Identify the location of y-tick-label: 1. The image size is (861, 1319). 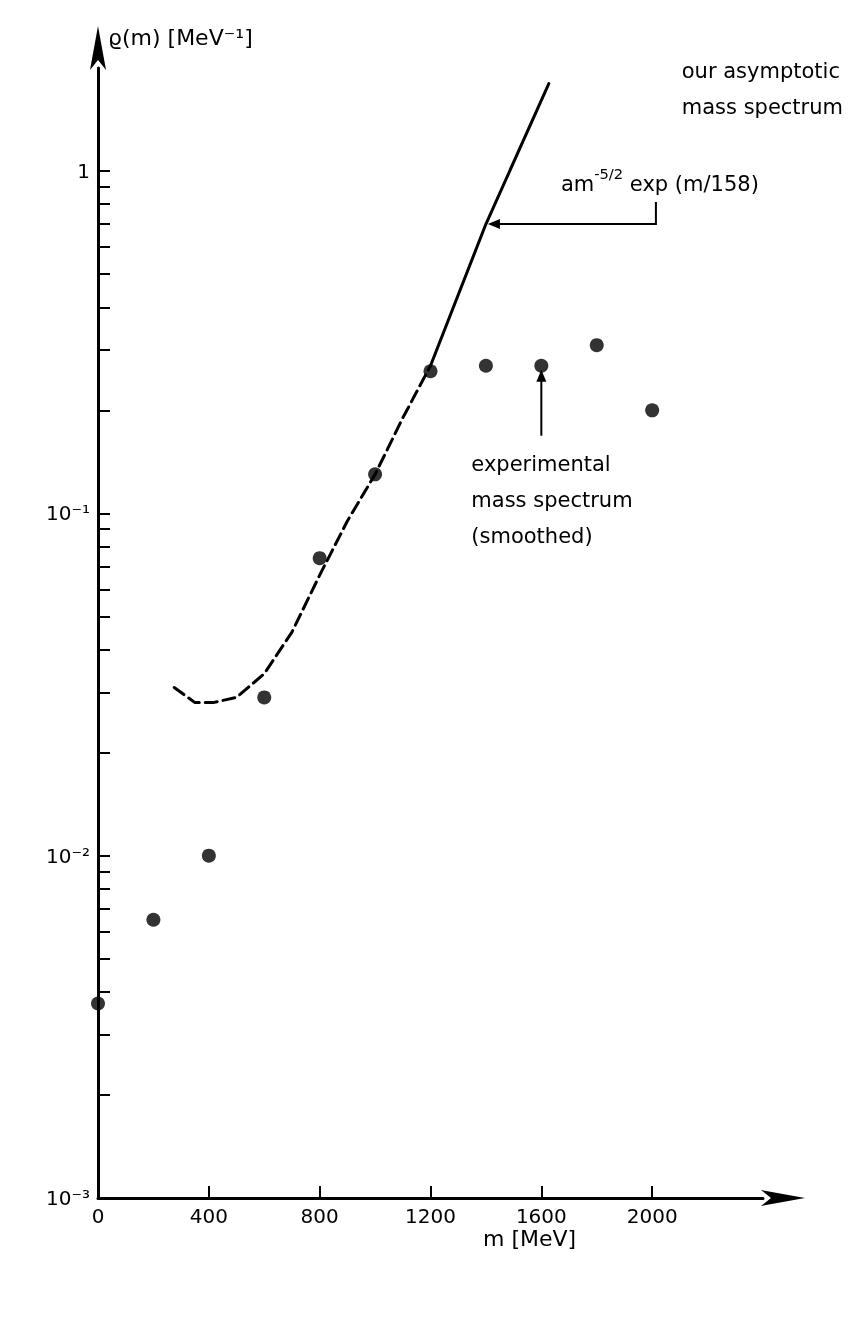
(83, 171).